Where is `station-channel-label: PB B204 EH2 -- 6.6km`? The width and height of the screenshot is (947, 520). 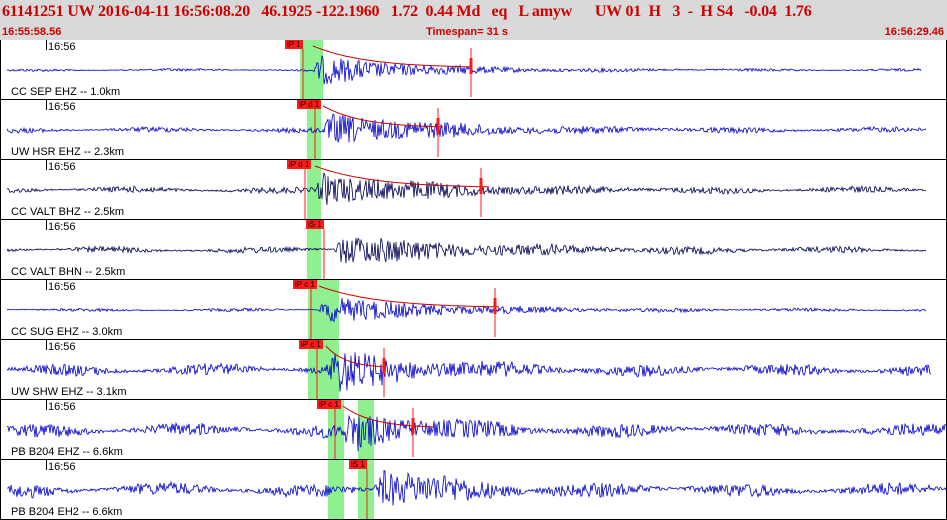 station-channel-label: PB B204 EH2 -- 6.6km is located at coordinates (67, 512).